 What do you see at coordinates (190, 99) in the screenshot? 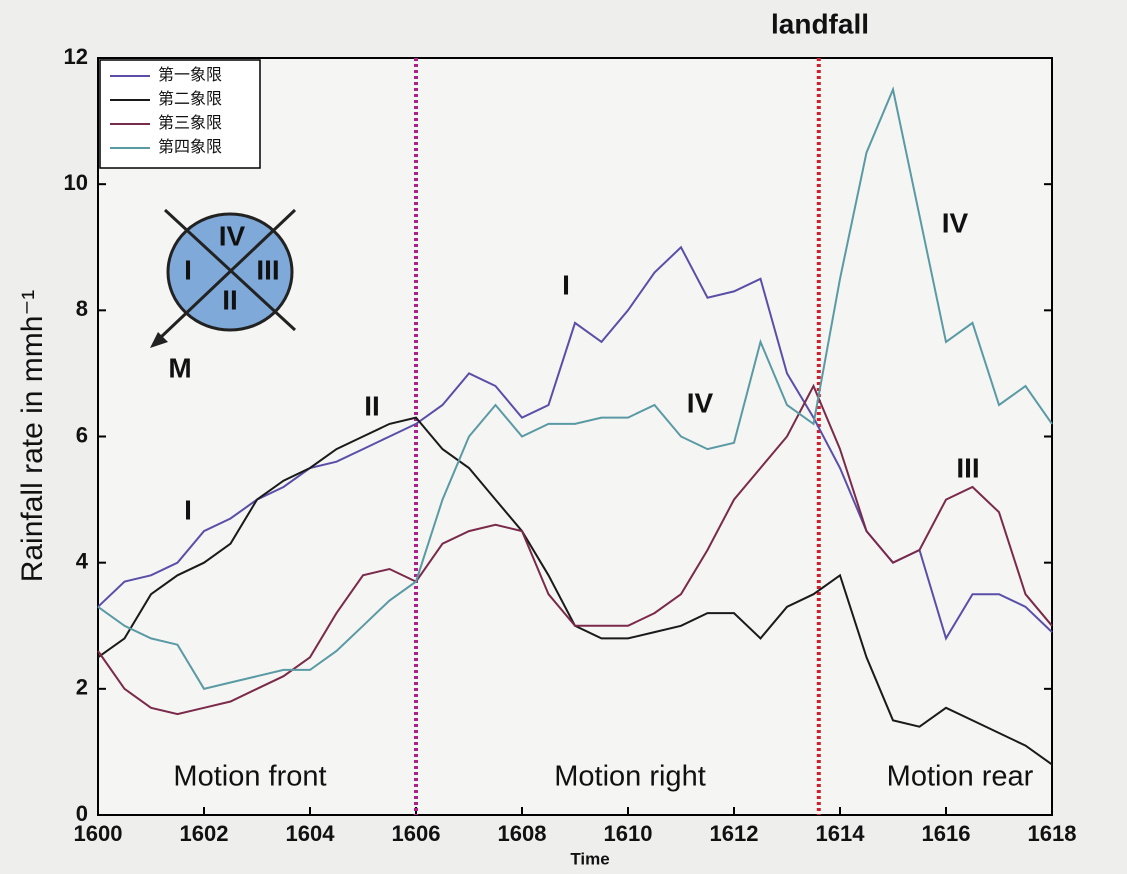
I see `legend-label: 第二象限` at bounding box center [190, 99].